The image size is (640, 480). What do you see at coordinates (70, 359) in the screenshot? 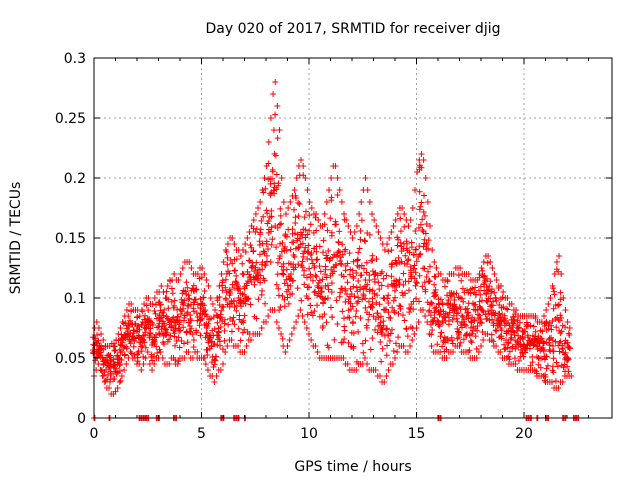
I see `y-tick-label: 0.05` at bounding box center [70, 359].